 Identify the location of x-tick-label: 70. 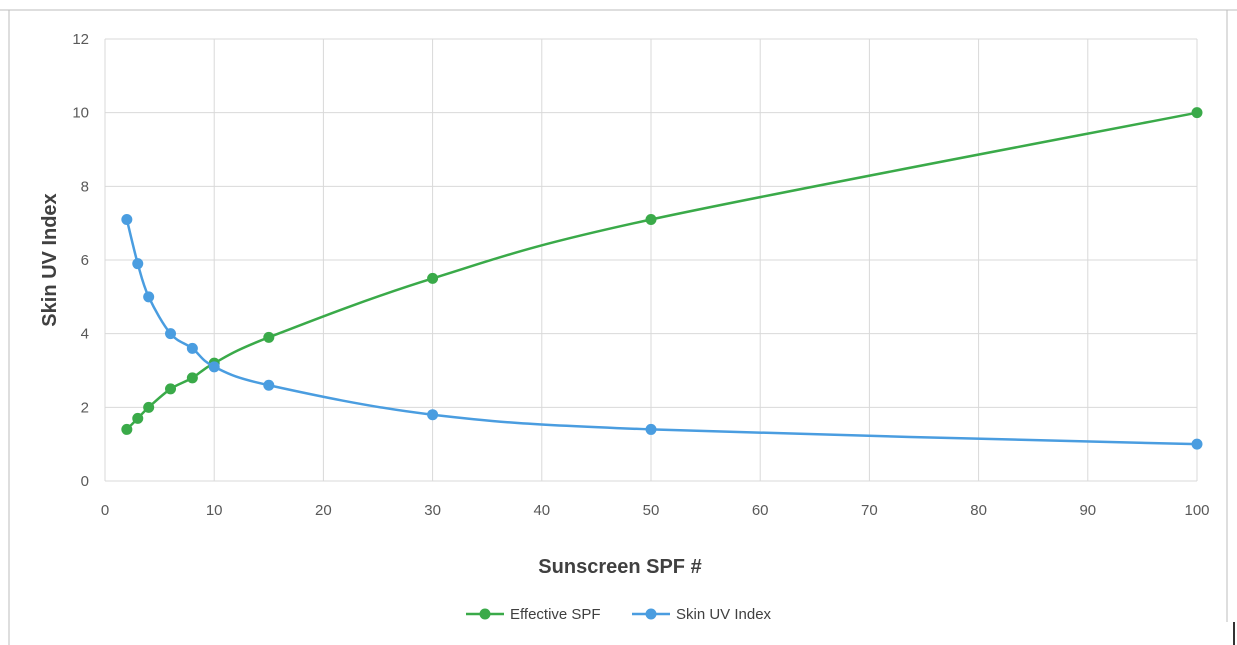
(869, 510).